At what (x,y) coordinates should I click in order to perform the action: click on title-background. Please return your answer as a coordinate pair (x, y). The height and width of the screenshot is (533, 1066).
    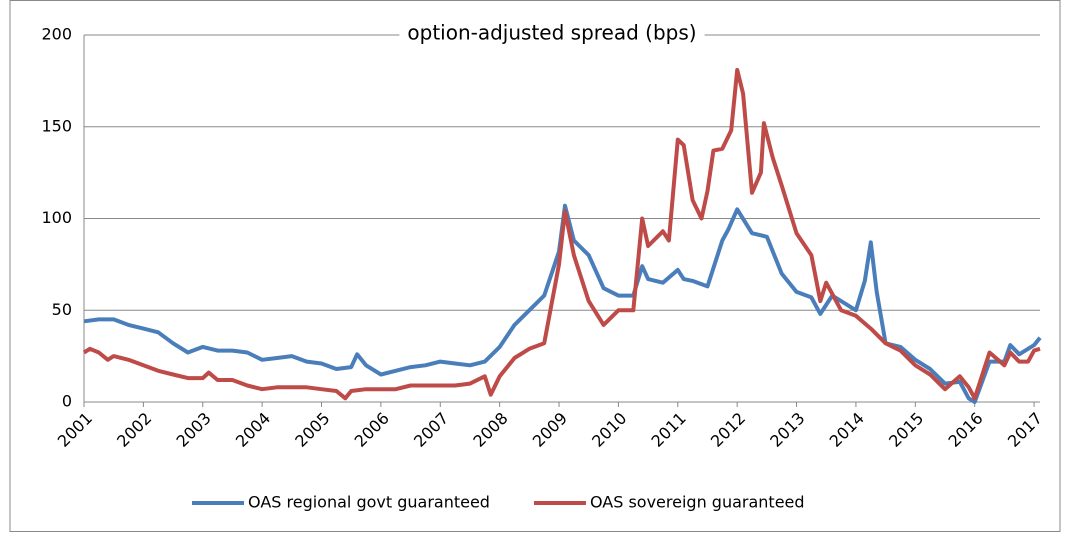
    Looking at the image, I should click on (552, 32).